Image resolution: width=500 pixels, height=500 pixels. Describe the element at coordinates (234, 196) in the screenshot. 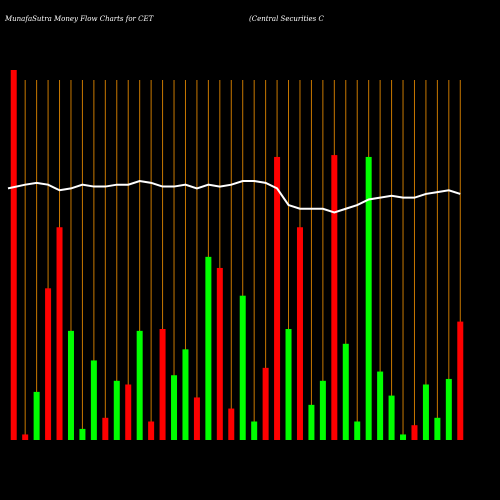

I see `money-flow-line` at that location.